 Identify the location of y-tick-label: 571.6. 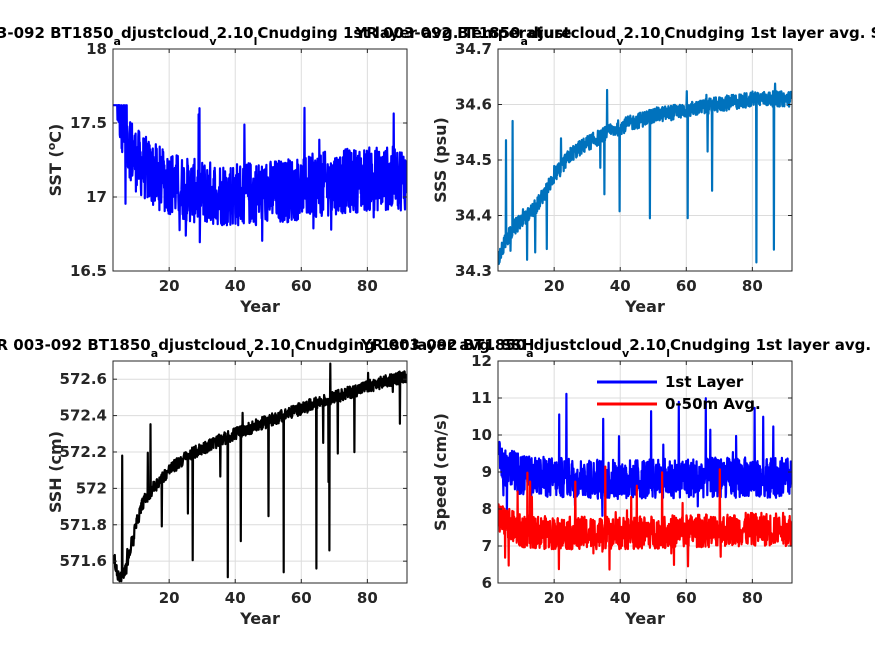
(83, 561).